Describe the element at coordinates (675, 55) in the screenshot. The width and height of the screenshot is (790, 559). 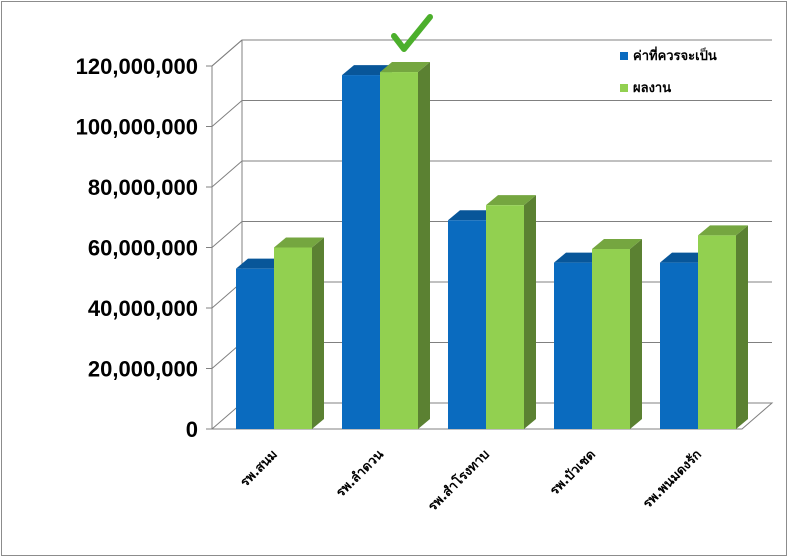
I see `legend-label: ค่าที่ควรจะเป็น` at that location.